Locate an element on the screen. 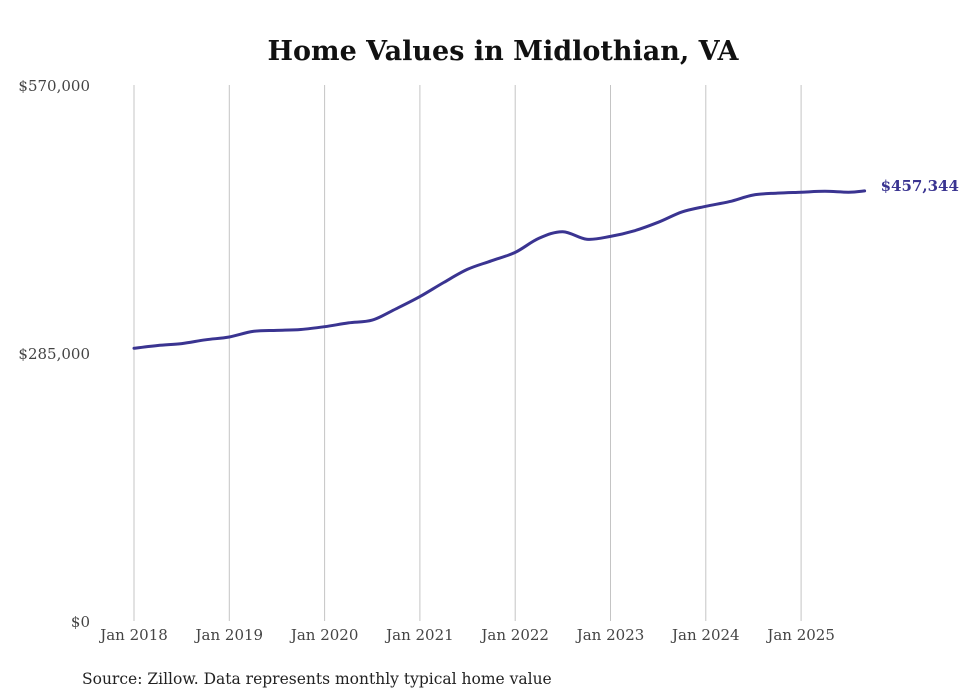 This screenshot has height=699, width=980. y-axis-ticks: $0 $285,000 $570,000 is located at coordinates (54, 354).